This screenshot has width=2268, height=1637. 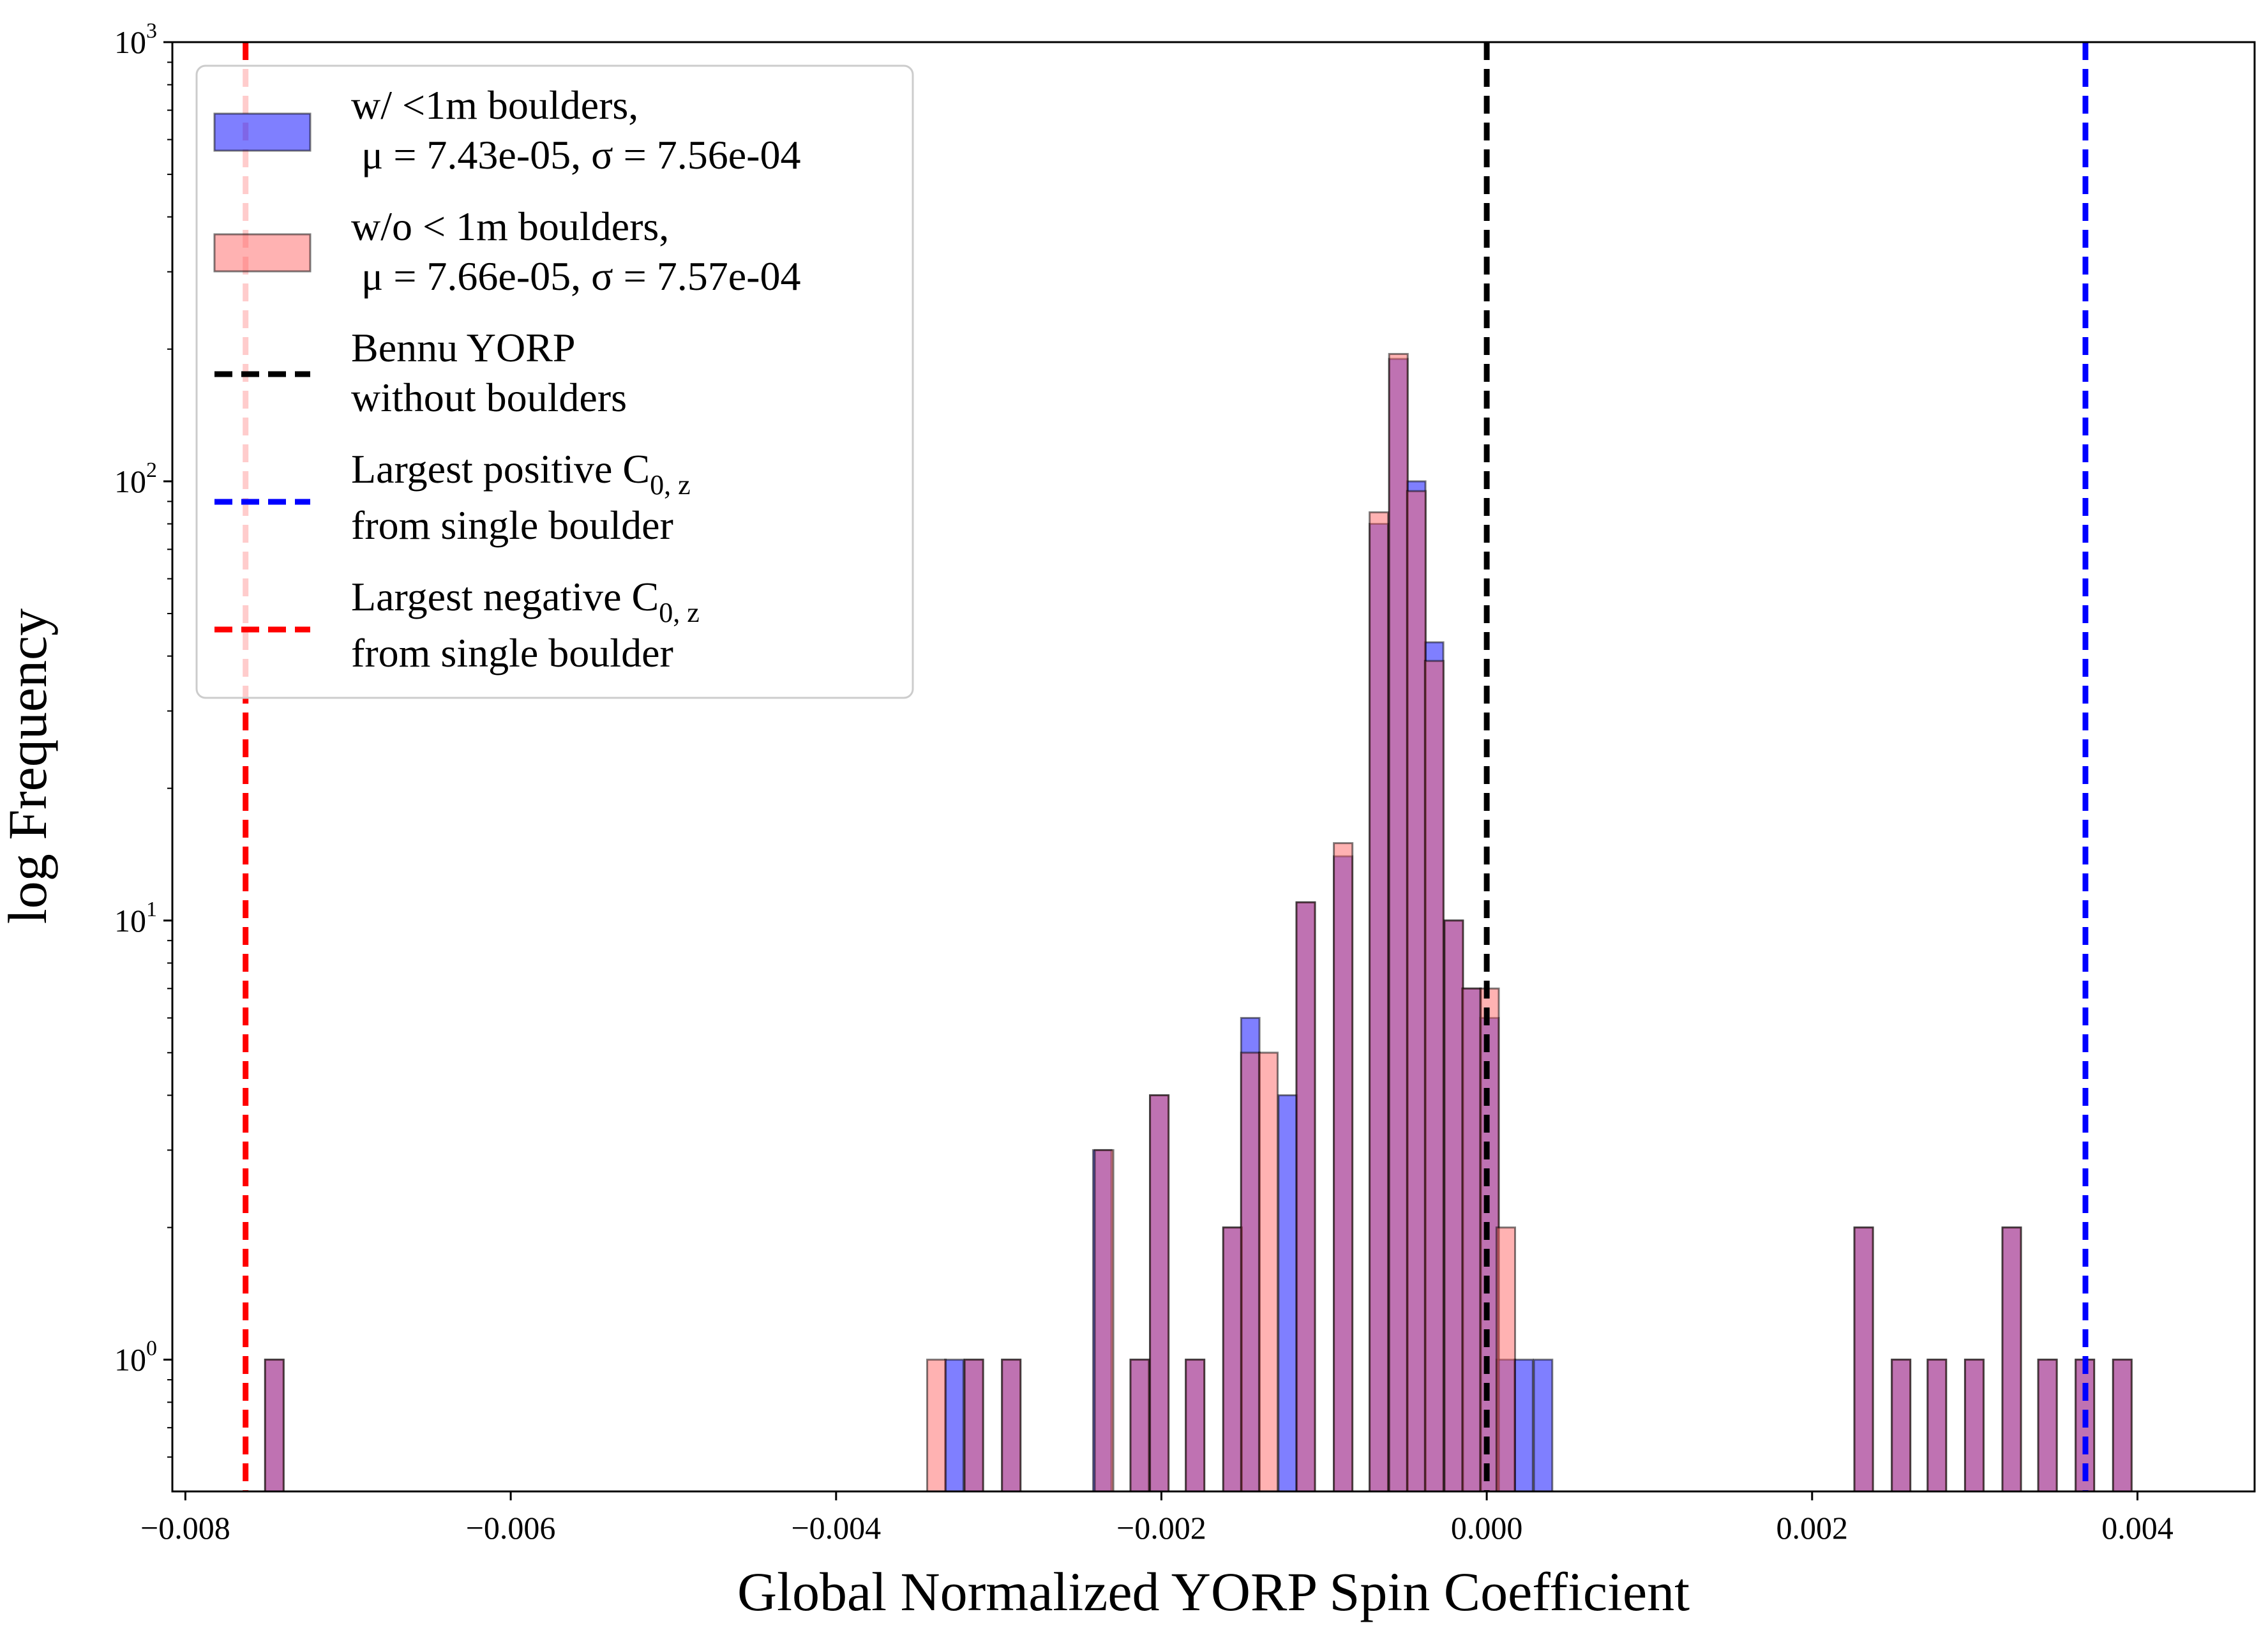 I want to click on legend-label-largest-negative-line2: from single boulder, so click(x=512, y=653).